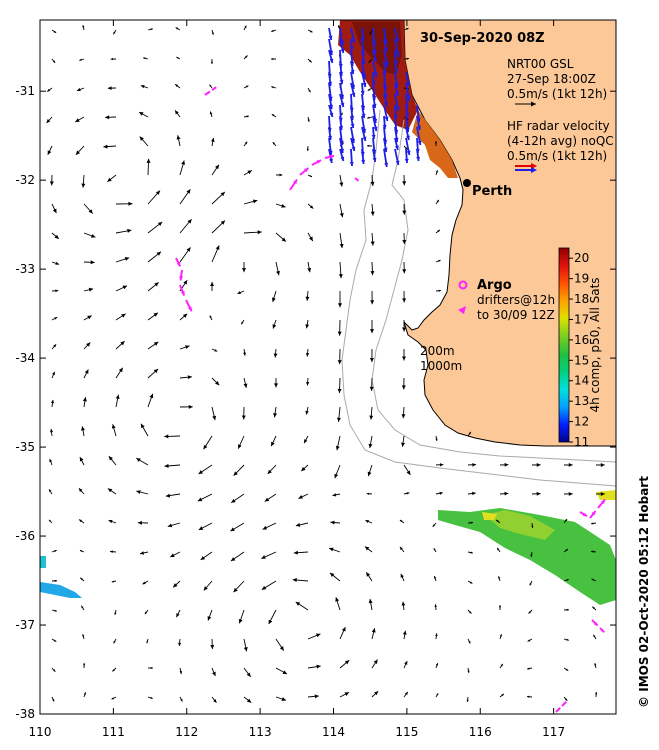  I want to click on x-tick-label: 112, so click(186, 732).